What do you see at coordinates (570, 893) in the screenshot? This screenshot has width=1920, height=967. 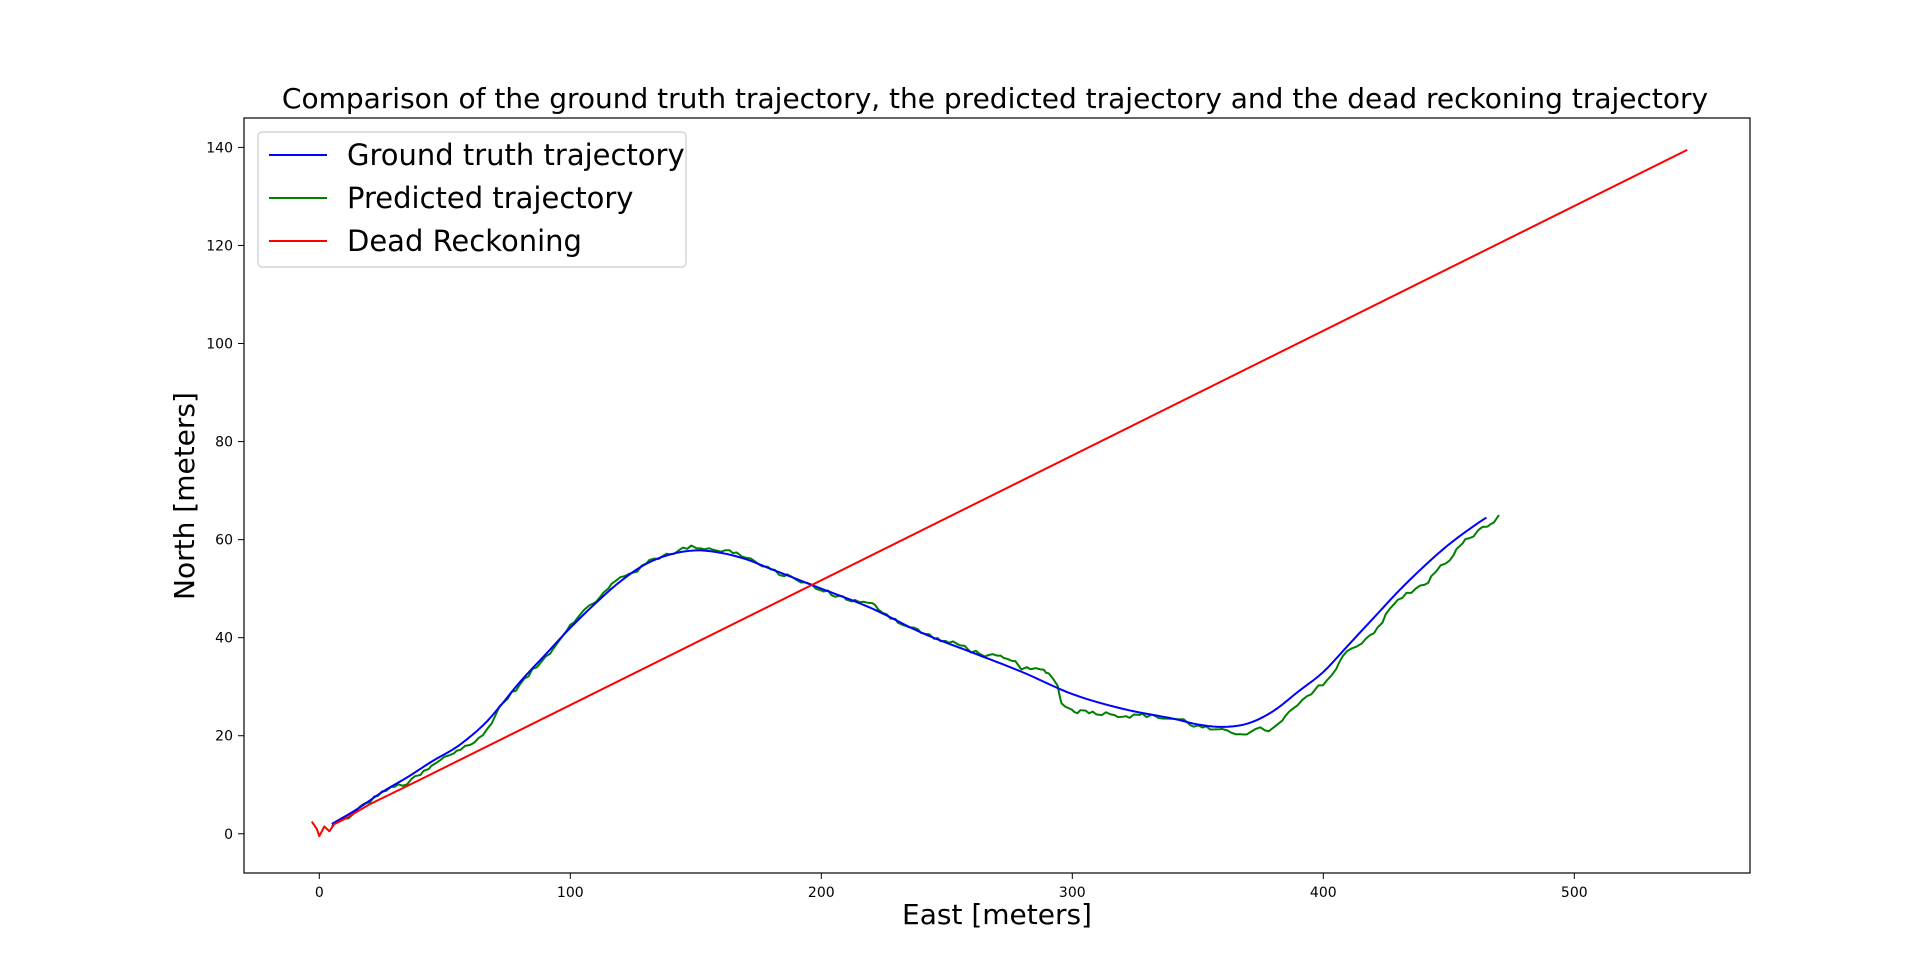 I see `x-tick-label: 100` at bounding box center [570, 893].